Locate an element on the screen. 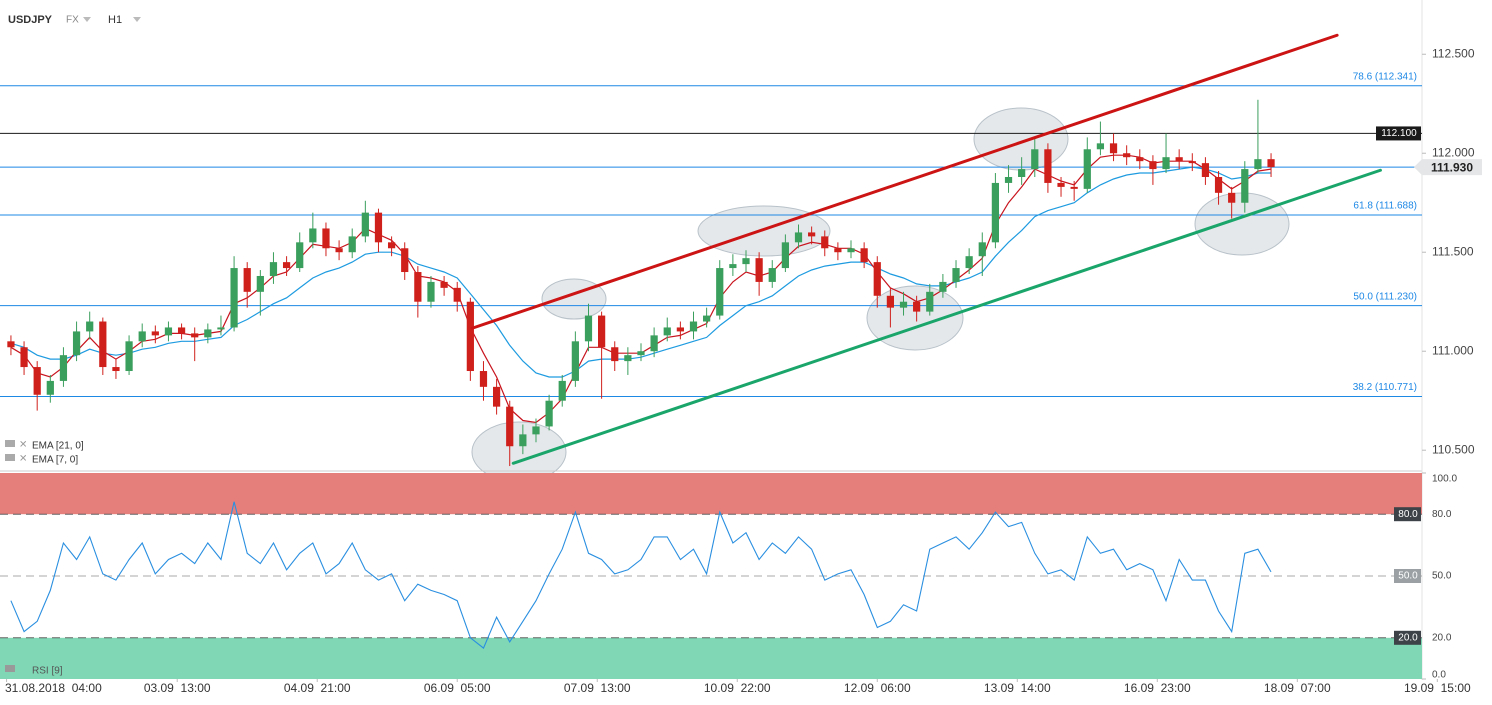 The height and width of the screenshot is (705, 1492). legend-label: EMA [7, 0] is located at coordinates (55, 460).